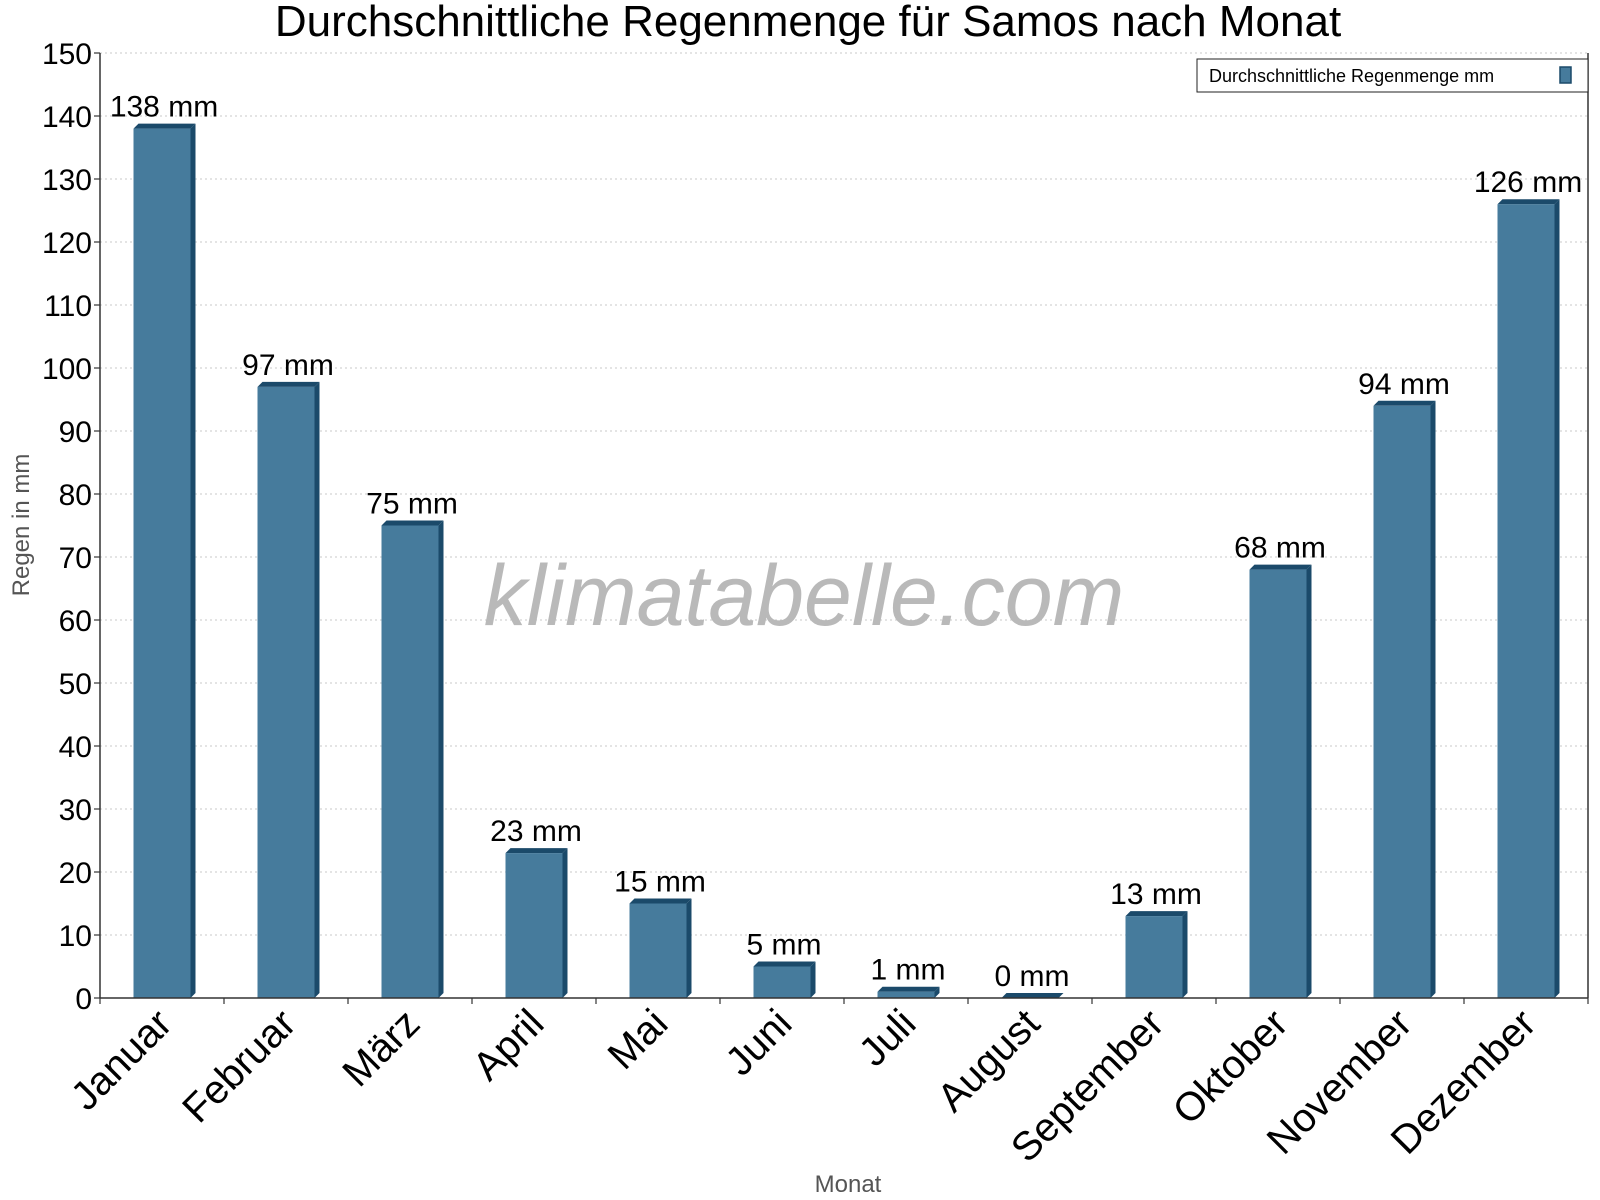 The width and height of the screenshot is (1600, 1200). What do you see at coordinates (75, 810) in the screenshot?
I see `y-tick-label: 30` at bounding box center [75, 810].